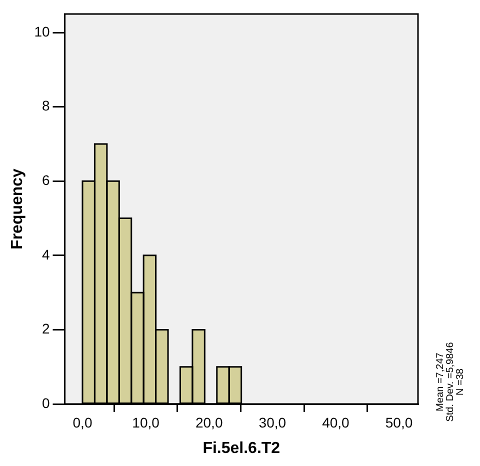 The width and height of the screenshot is (480, 466). What do you see at coordinates (42, 31) in the screenshot?
I see `y-tick-label: 10` at bounding box center [42, 31].